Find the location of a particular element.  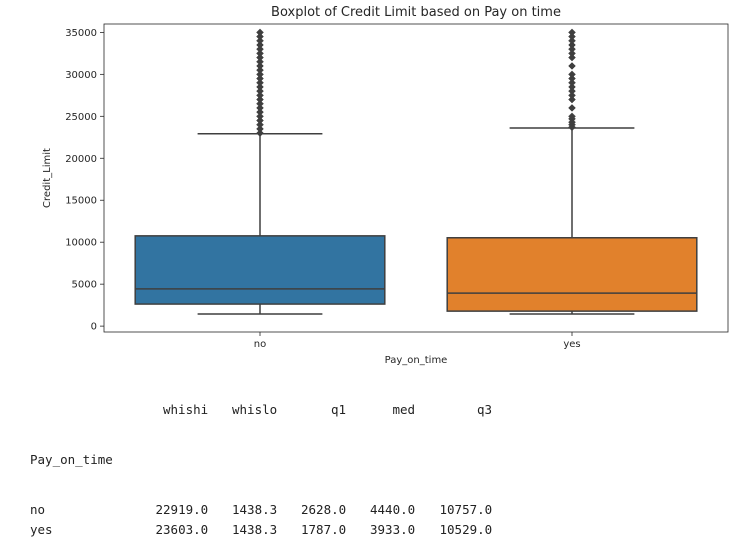

y-tick-label-5000: 5000 is located at coordinates (84, 285).